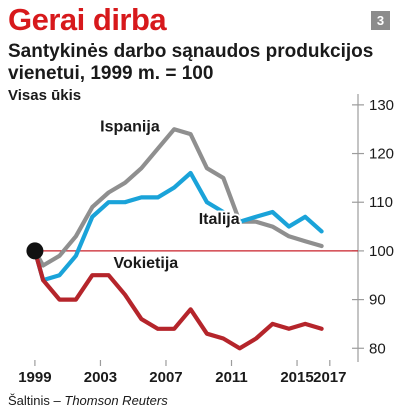 The height and width of the screenshot is (420, 405). I want to click on y-tick-label-100: 100, so click(381, 251).